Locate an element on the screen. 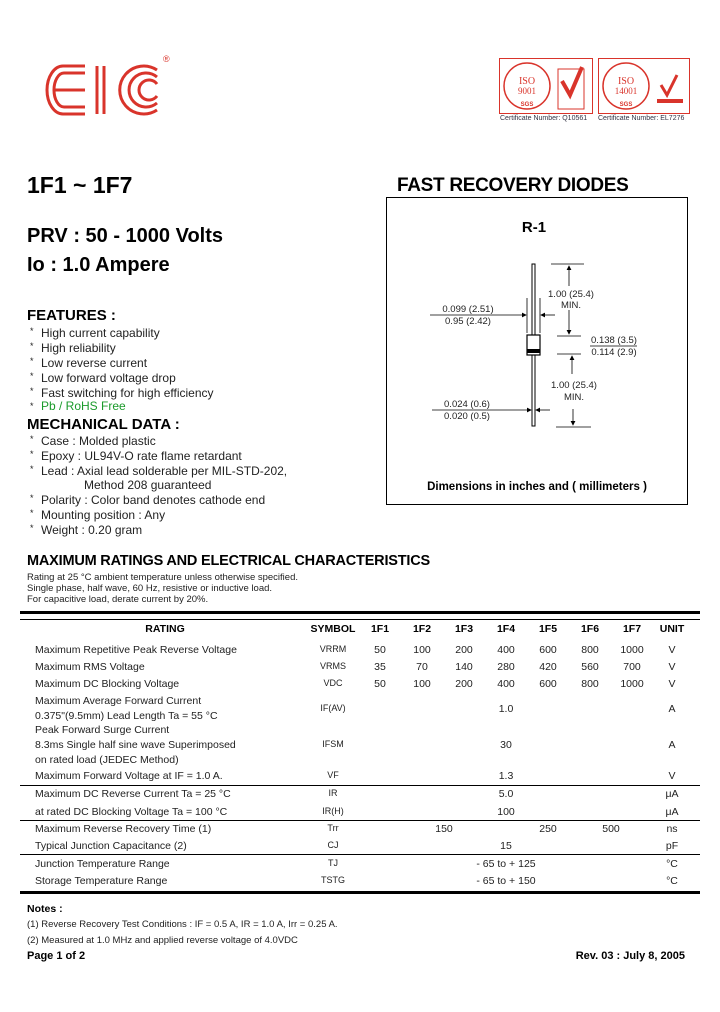 Image resolution: width=720 pixels, height=1012 pixels. column-header: 1F6 is located at coordinates (590, 629).